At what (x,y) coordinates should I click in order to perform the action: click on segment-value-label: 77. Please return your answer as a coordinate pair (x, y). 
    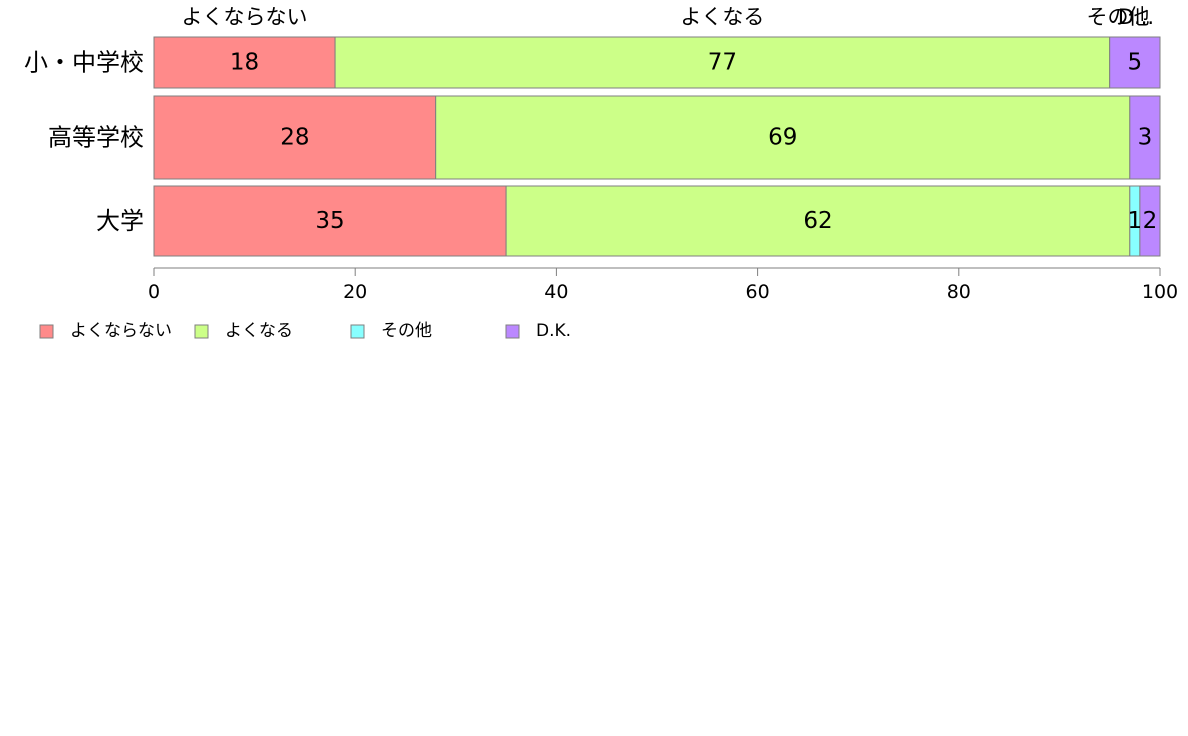
    Looking at the image, I should click on (722, 63).